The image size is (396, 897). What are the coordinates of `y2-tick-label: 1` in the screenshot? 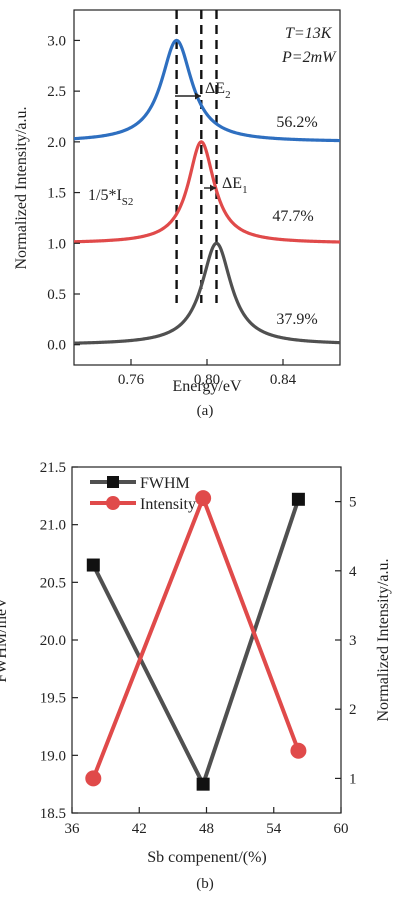 It's located at (353, 779).